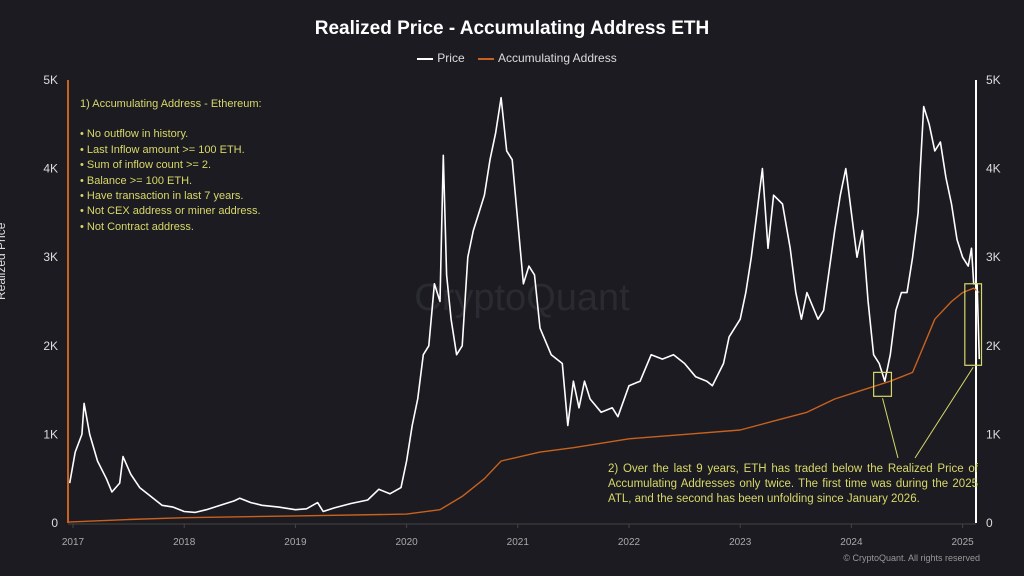 The height and width of the screenshot is (576, 1024). I want to click on y-tick-right: 0, so click(989, 523).